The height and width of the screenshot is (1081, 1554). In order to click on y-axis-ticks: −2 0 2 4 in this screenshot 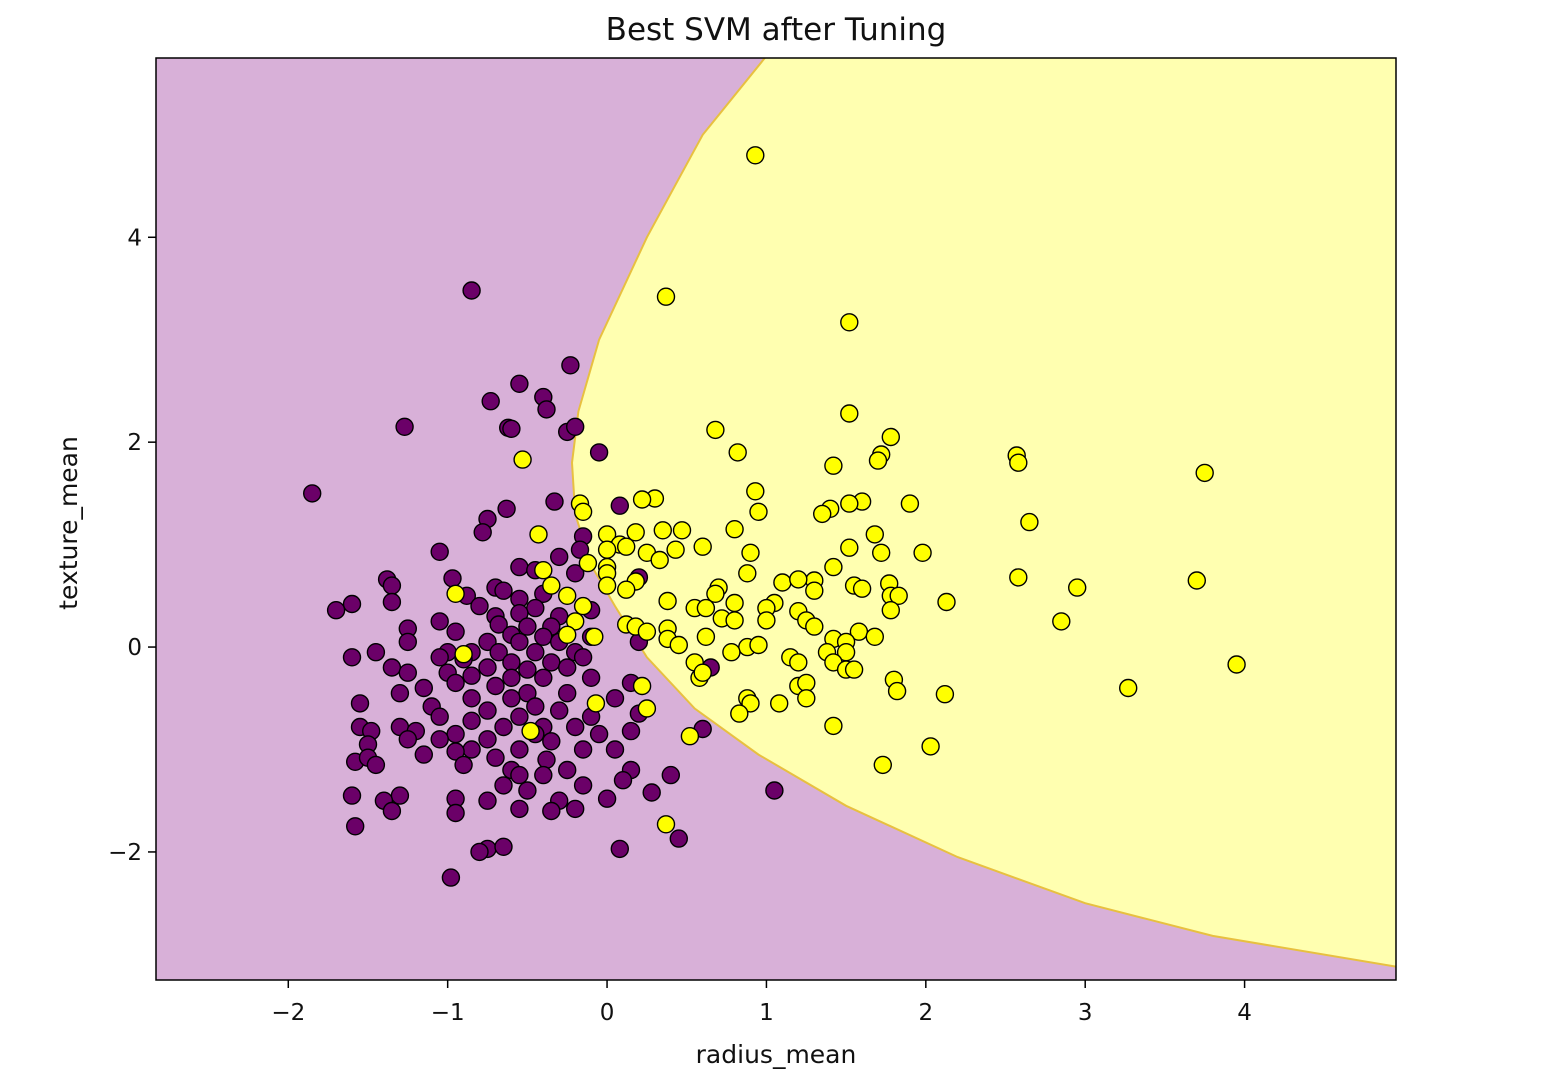, I will do `click(132, 545)`.